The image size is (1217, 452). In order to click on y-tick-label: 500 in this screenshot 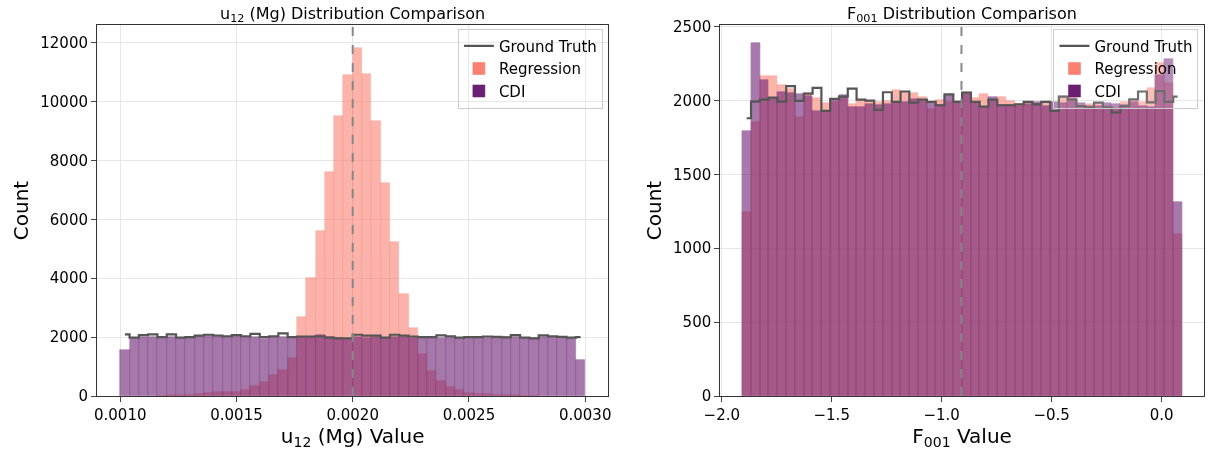, I will do `click(697, 322)`.